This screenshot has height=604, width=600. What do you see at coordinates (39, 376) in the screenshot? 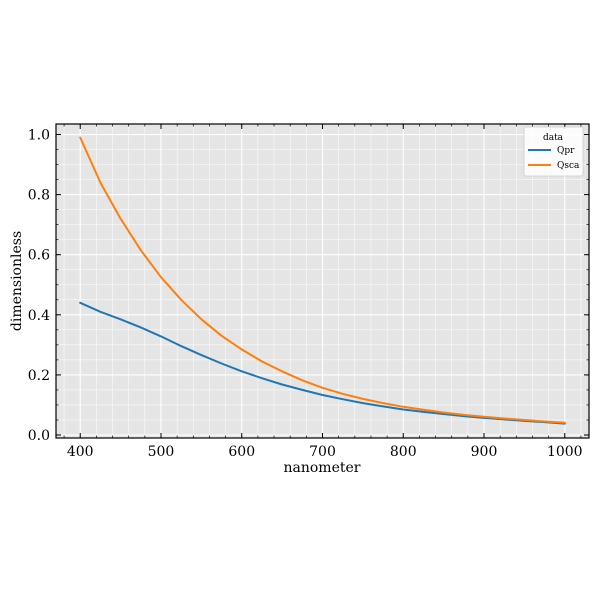
I see `y-tick-label: 0.2` at bounding box center [39, 376].